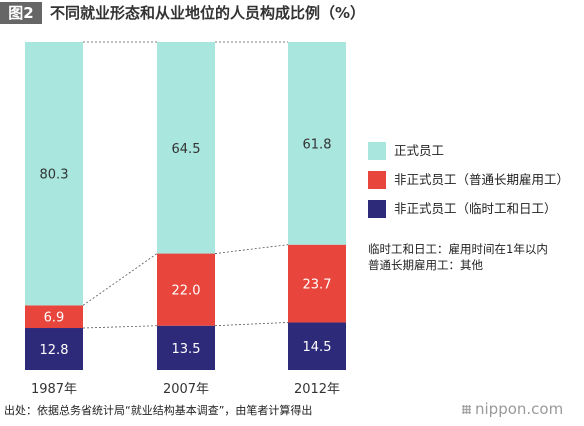 This screenshot has width=584, height=426. What do you see at coordinates (466, 409) in the screenshot?
I see `dot-grid-icon` at bounding box center [466, 409].